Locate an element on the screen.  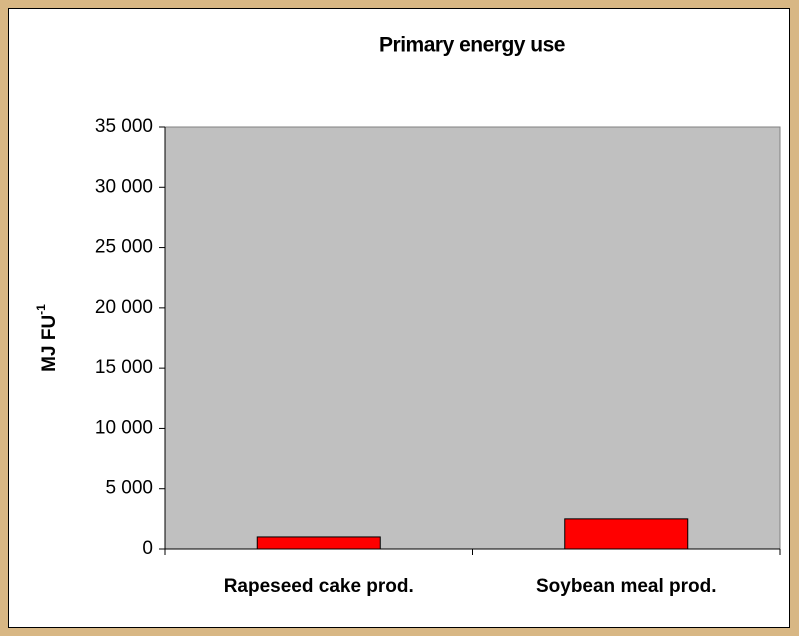
y-axis-label-text: MJ FU is located at coordinates (49, 343).